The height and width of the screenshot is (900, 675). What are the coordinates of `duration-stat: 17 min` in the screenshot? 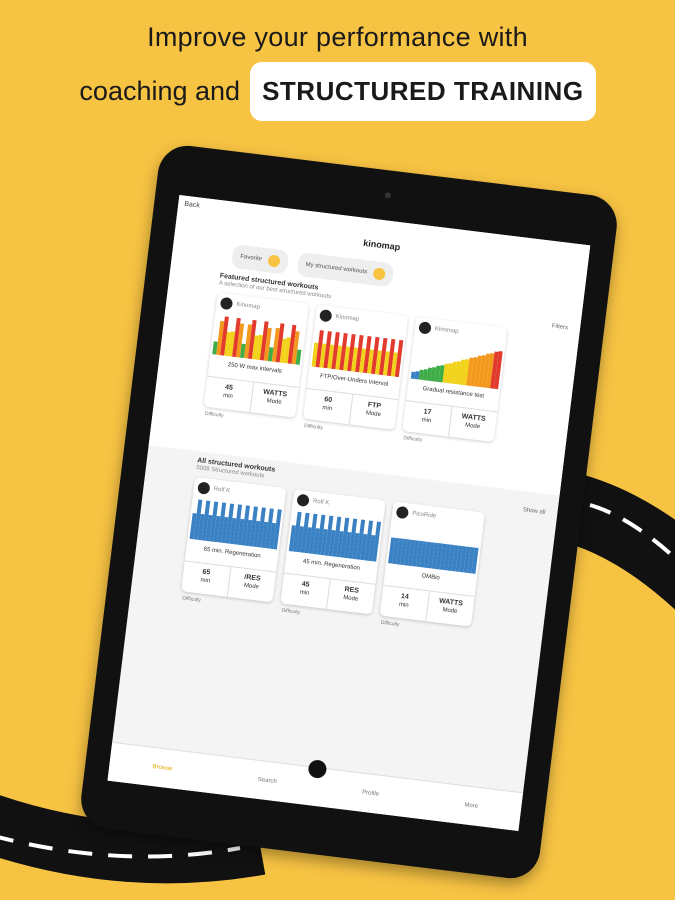 It's located at (426, 418).